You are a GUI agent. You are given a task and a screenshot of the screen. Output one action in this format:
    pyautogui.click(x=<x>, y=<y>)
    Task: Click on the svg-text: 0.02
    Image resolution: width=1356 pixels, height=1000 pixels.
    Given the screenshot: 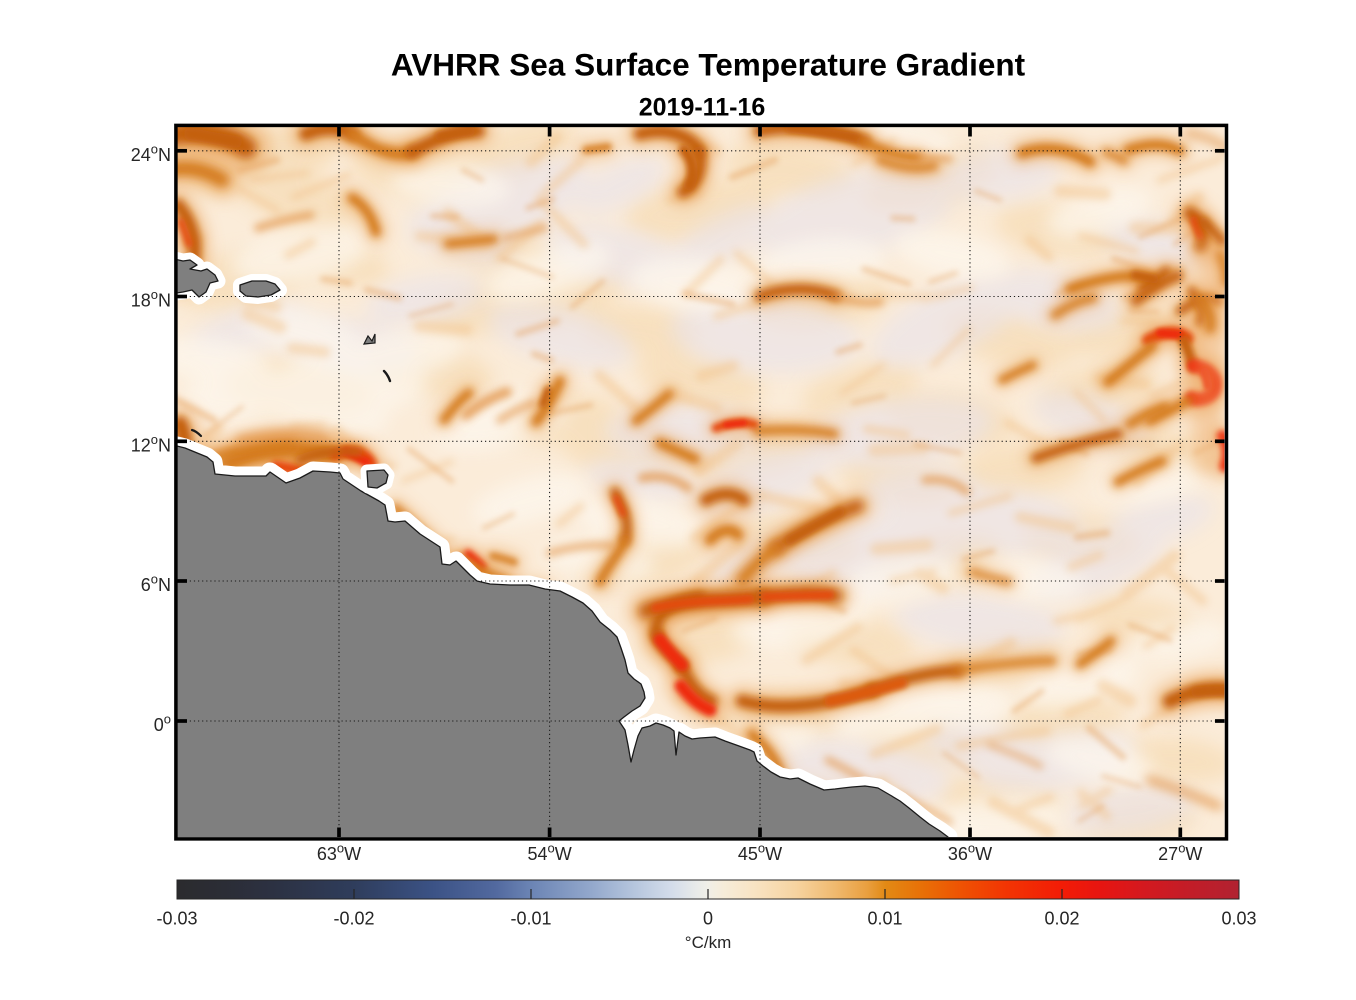 What is the action you would take?
    pyautogui.click(x=1061, y=919)
    